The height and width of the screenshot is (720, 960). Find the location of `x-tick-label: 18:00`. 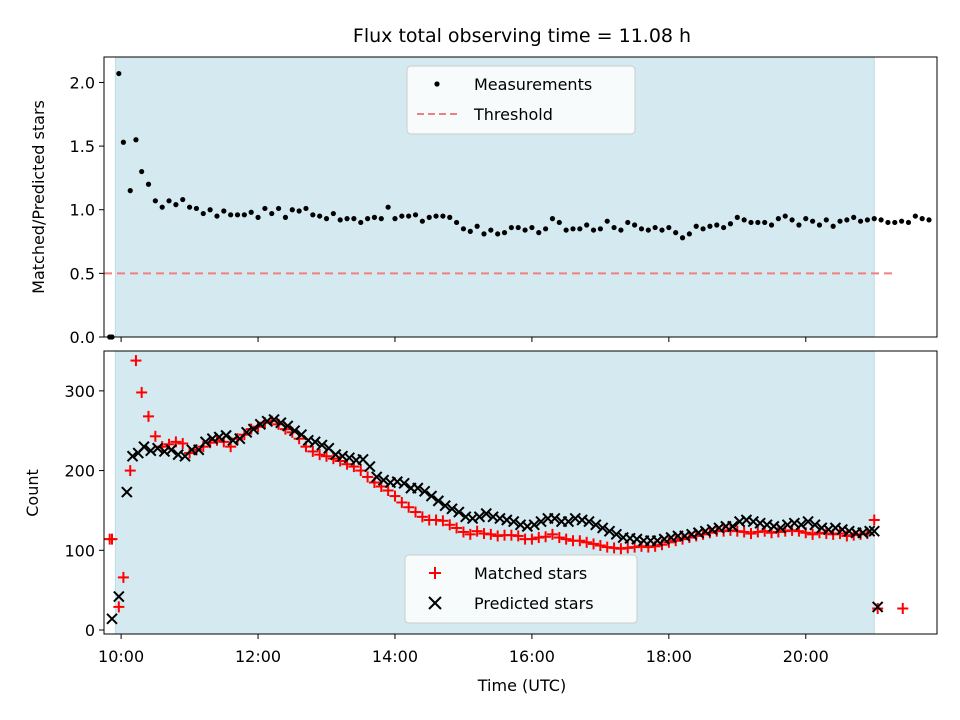

x-tick-label: 18:00 is located at coordinates (669, 656).